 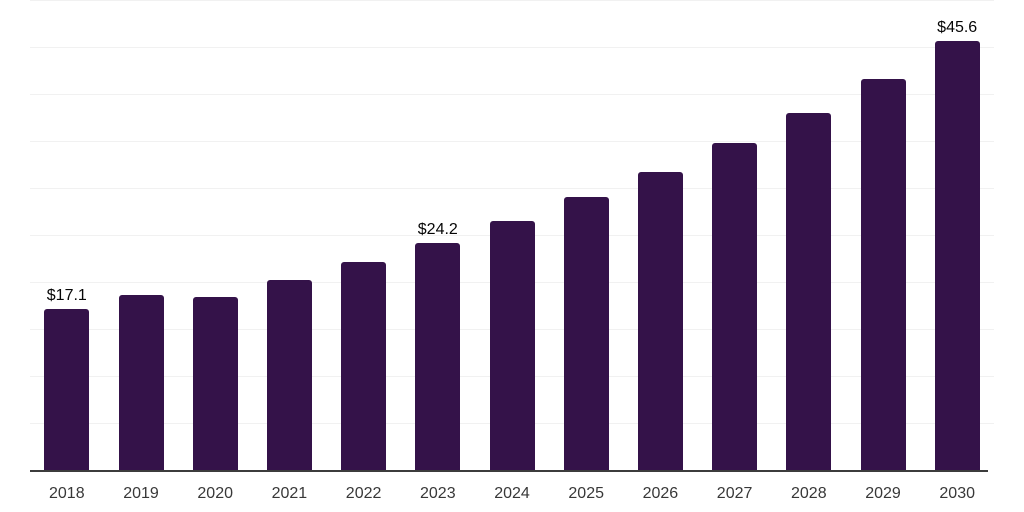 I want to click on x-tick-label-2027: 2027, so click(x=734, y=493).